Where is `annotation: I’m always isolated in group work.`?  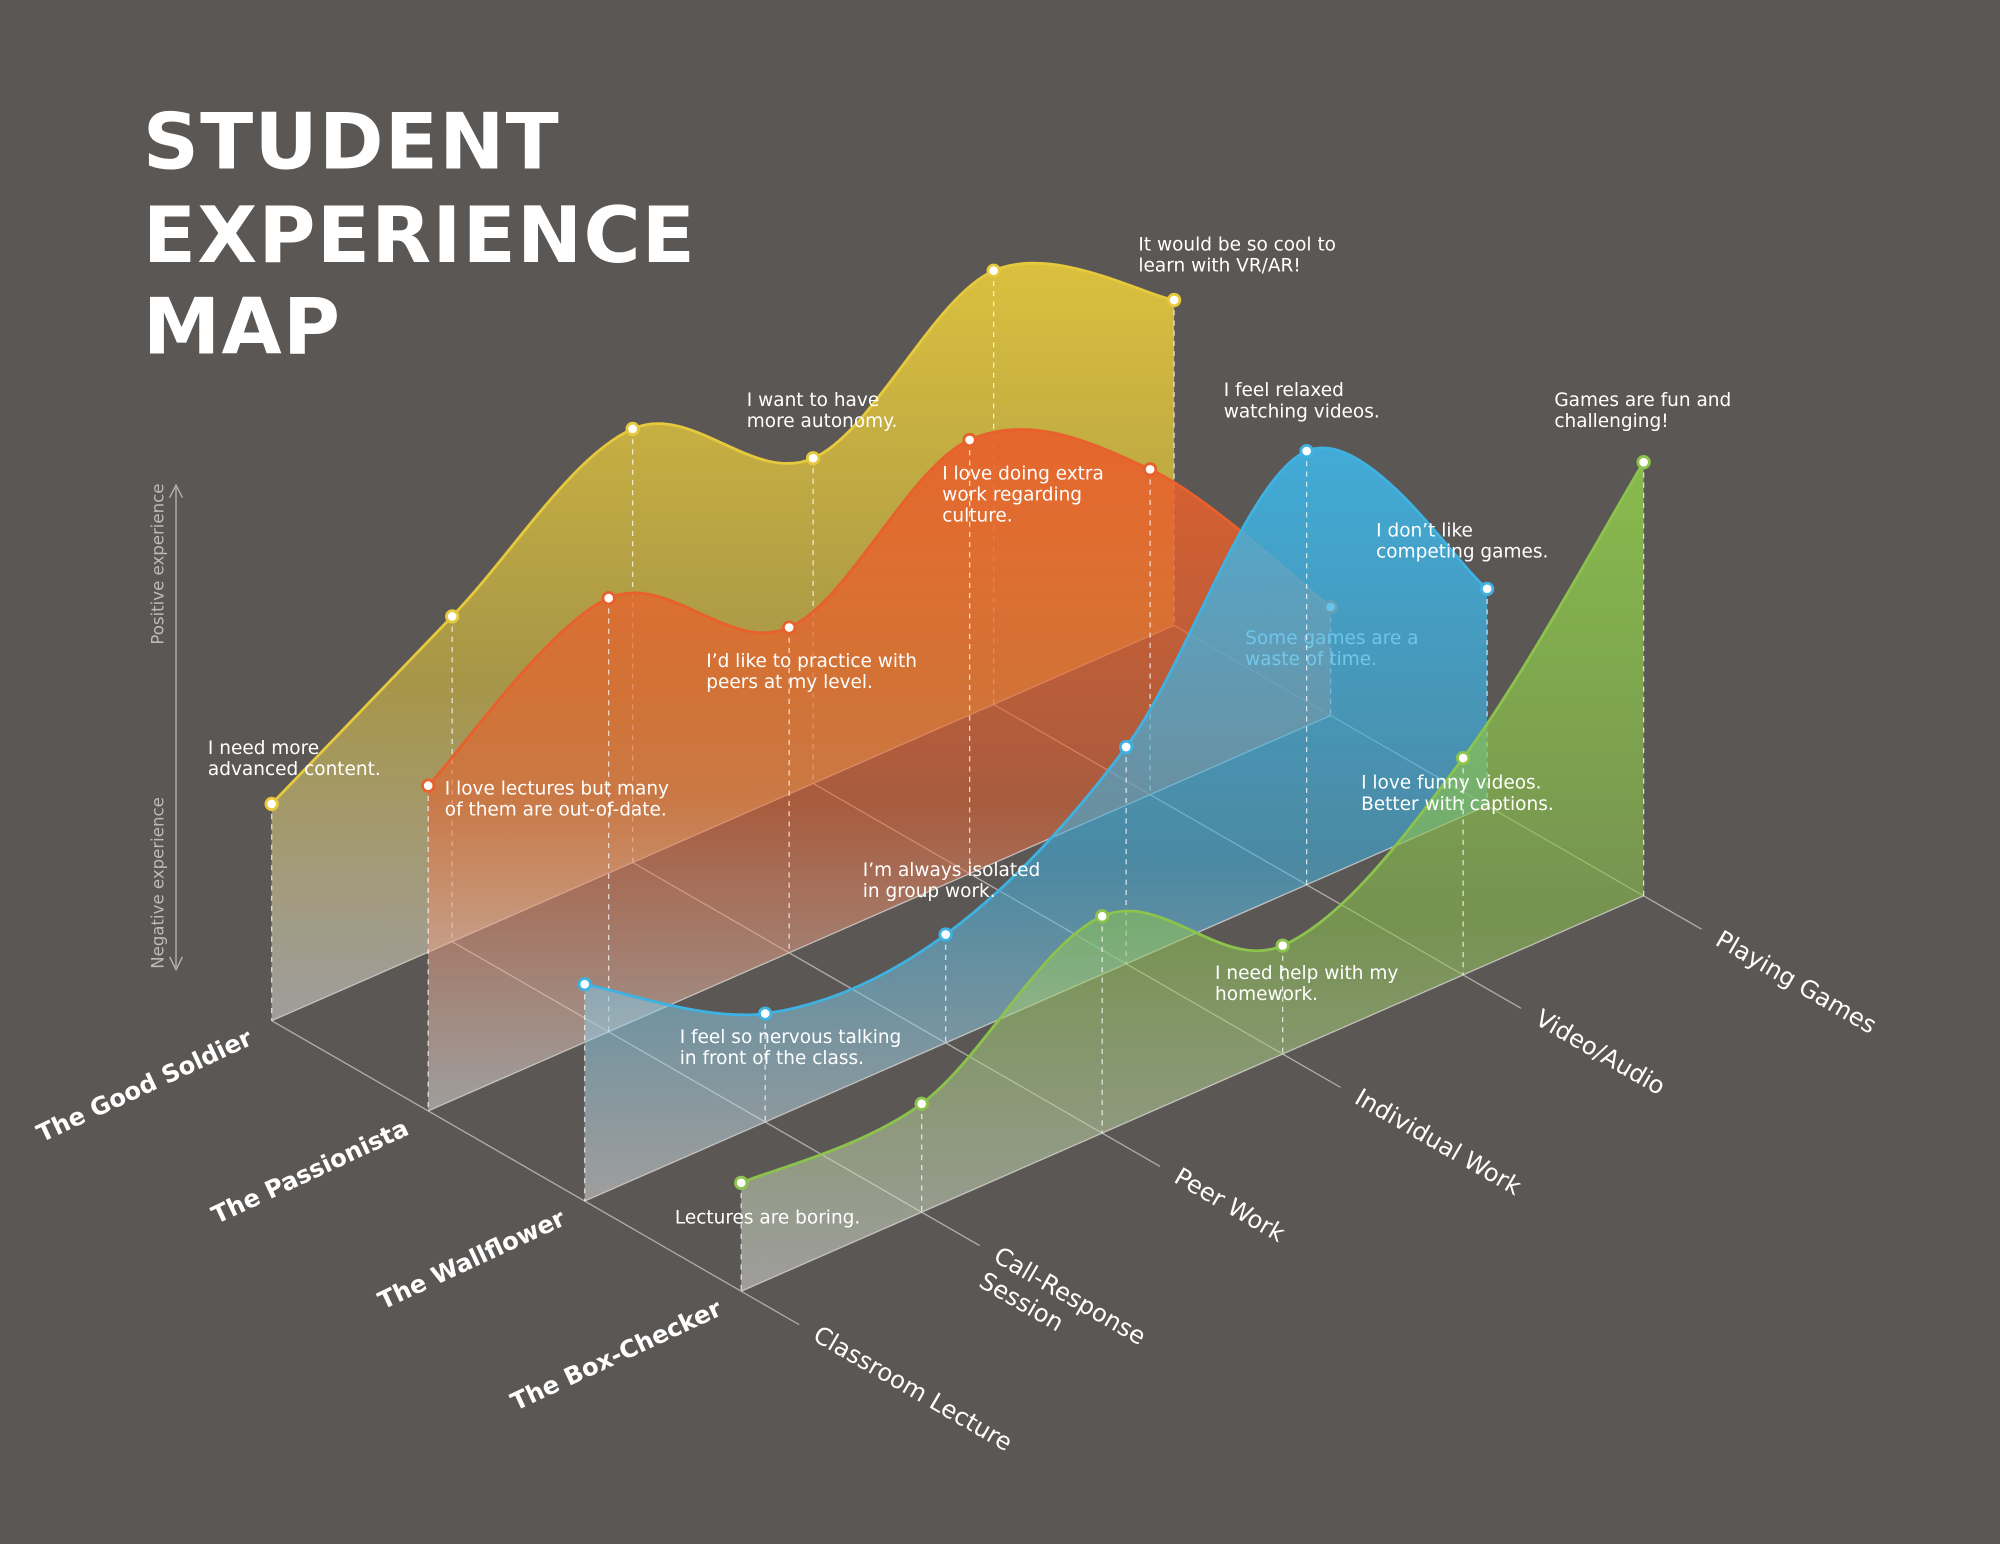
annotation: I’m always isolated in group work. is located at coordinates (951, 881).